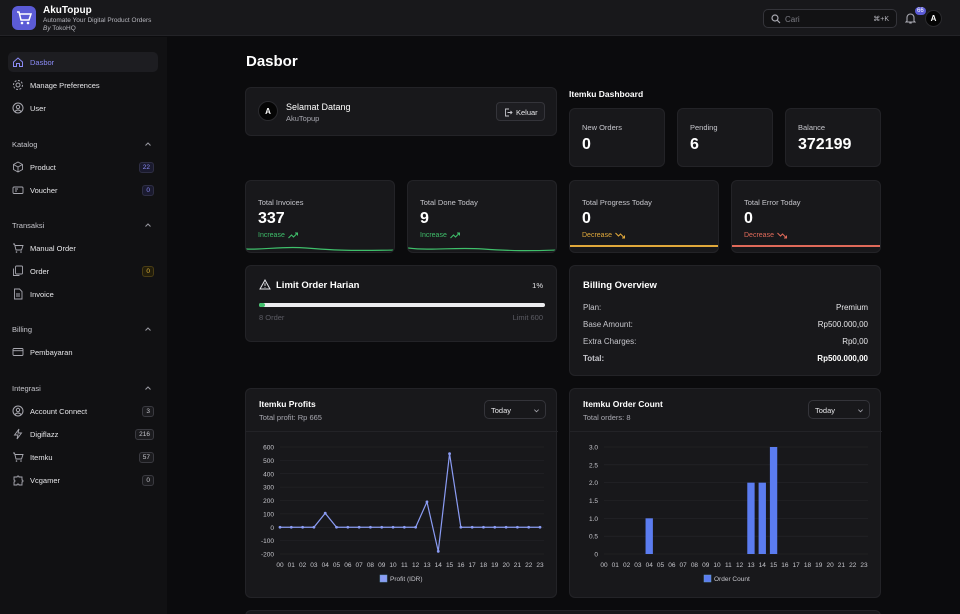  What do you see at coordinates (268, 461) in the screenshot?
I see `y-tick-label: 500` at bounding box center [268, 461].